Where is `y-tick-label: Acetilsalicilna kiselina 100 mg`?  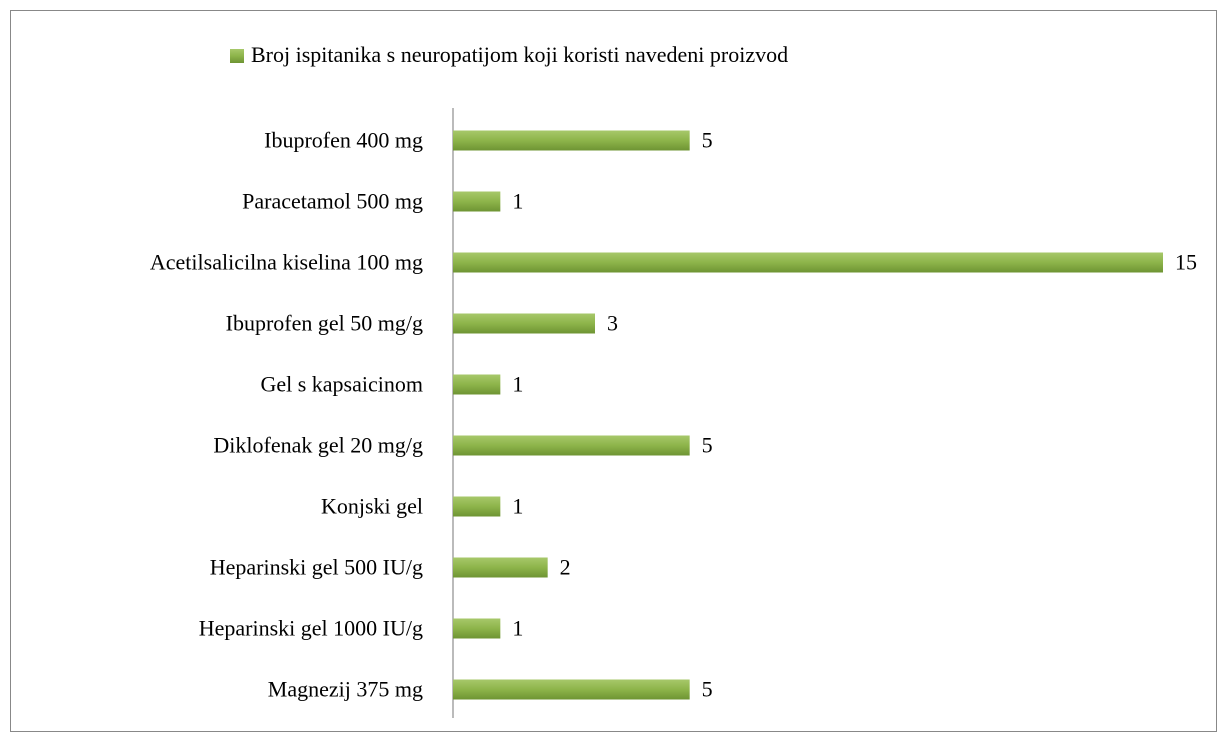 y-tick-label: Acetilsalicilna kiselina 100 mg is located at coordinates (286, 262).